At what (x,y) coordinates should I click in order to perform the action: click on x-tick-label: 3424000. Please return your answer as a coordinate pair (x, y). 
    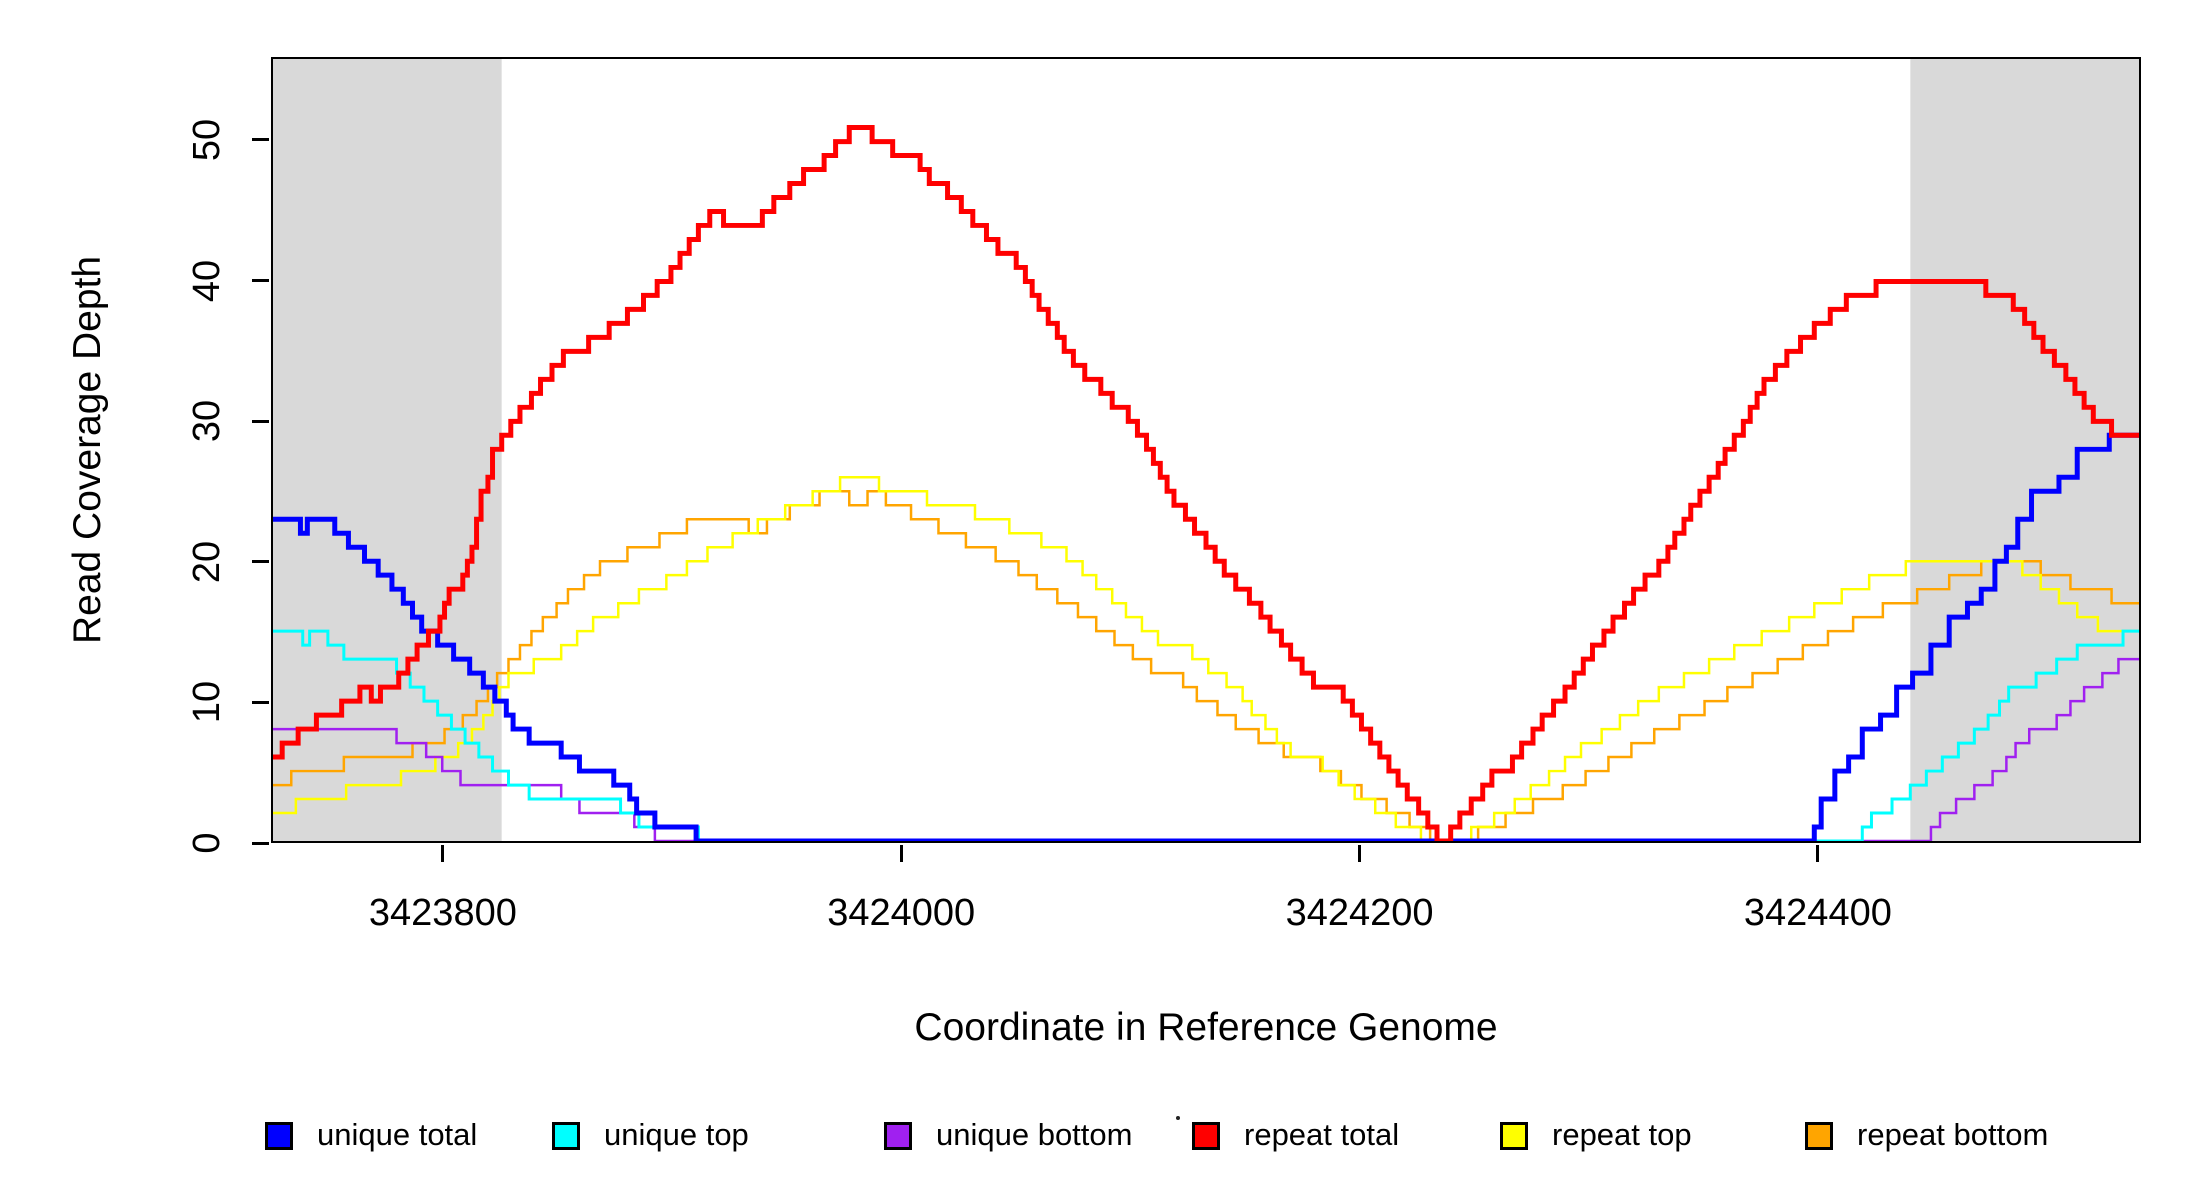
    Looking at the image, I should click on (901, 913).